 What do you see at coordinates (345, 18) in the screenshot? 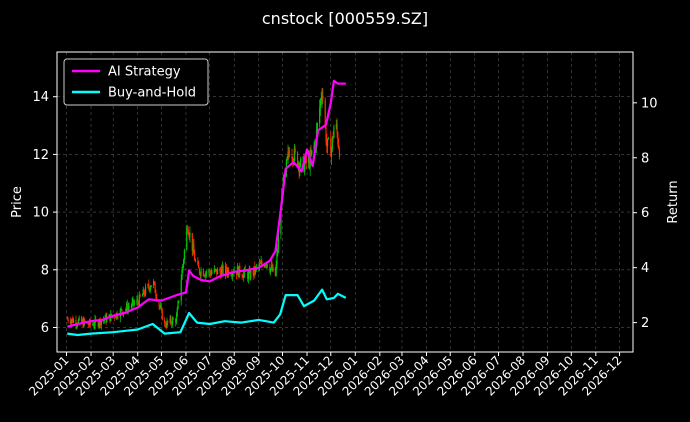
I see `chart-title: cnstock [000559.SZ]` at bounding box center [345, 18].